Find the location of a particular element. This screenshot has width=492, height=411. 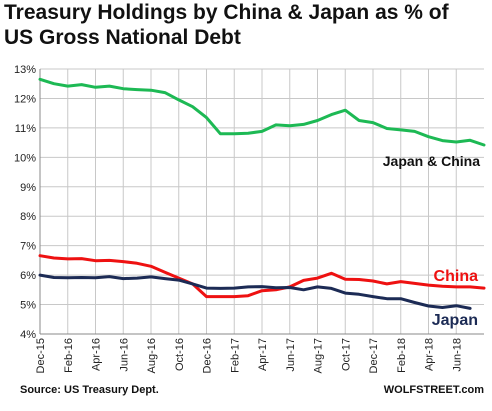

y-tick-label: 13% is located at coordinates (25, 70).